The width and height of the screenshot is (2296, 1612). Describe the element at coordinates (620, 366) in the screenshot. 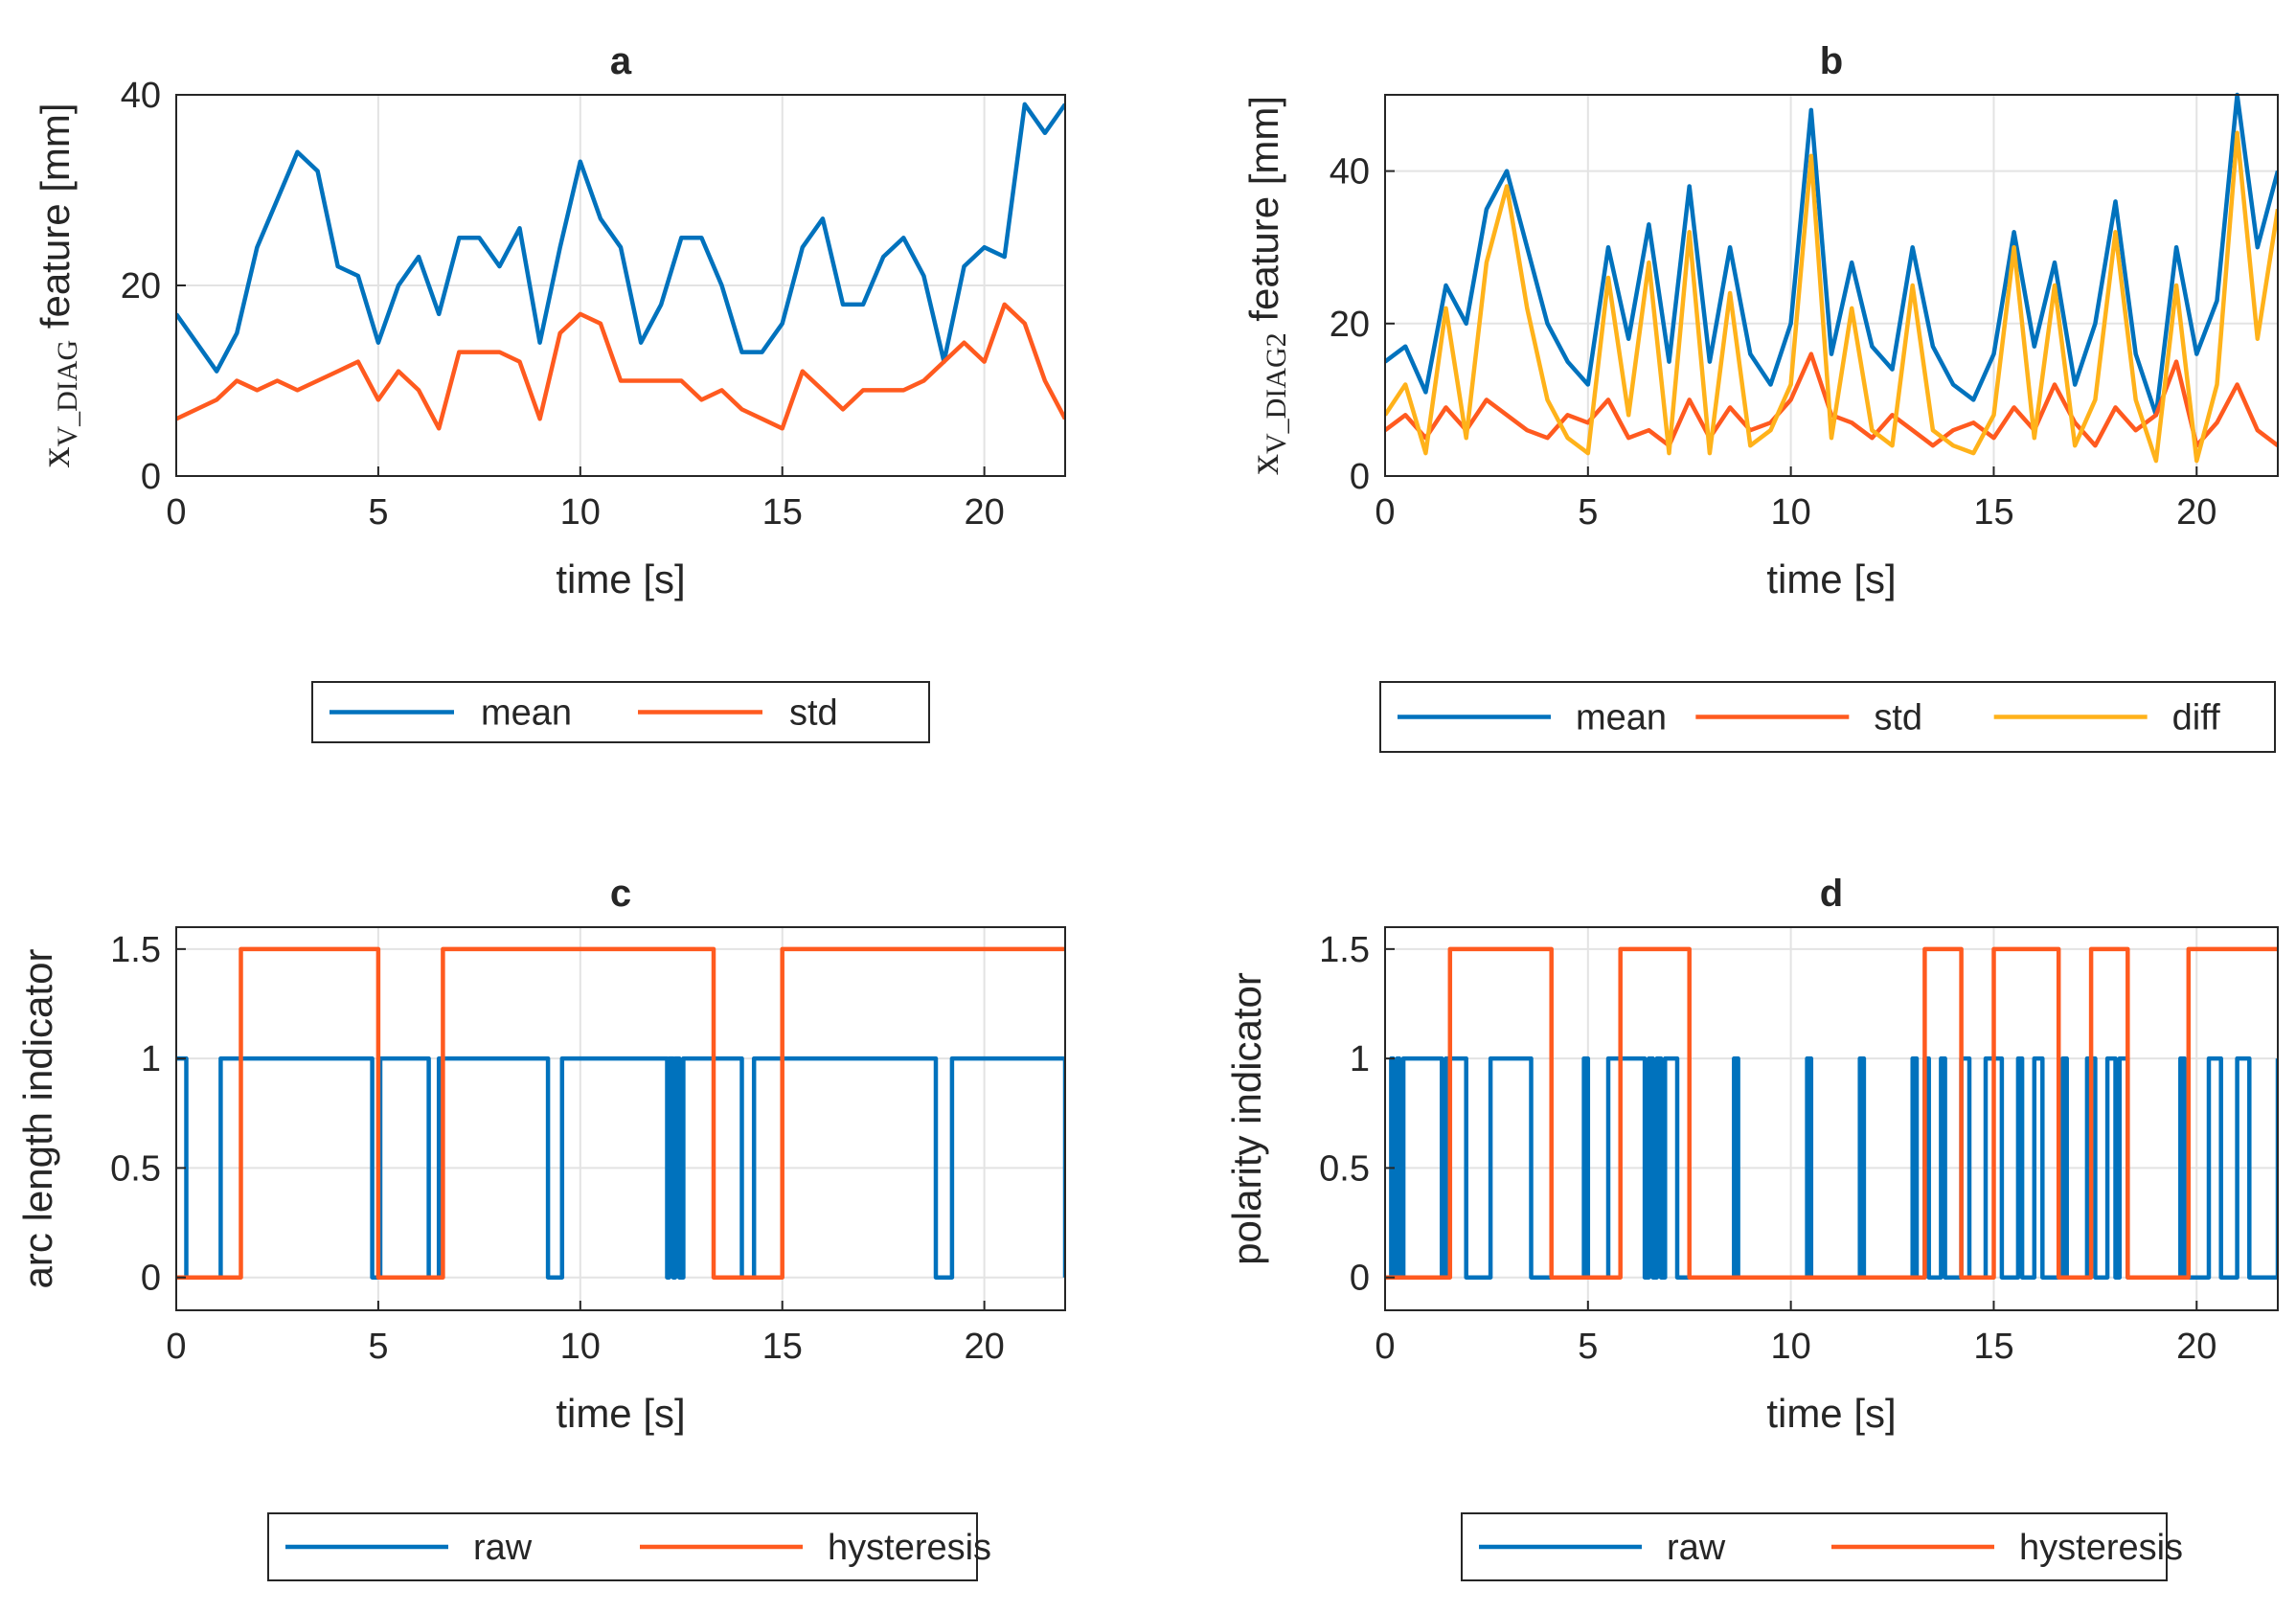

I see `series-line-std` at that location.